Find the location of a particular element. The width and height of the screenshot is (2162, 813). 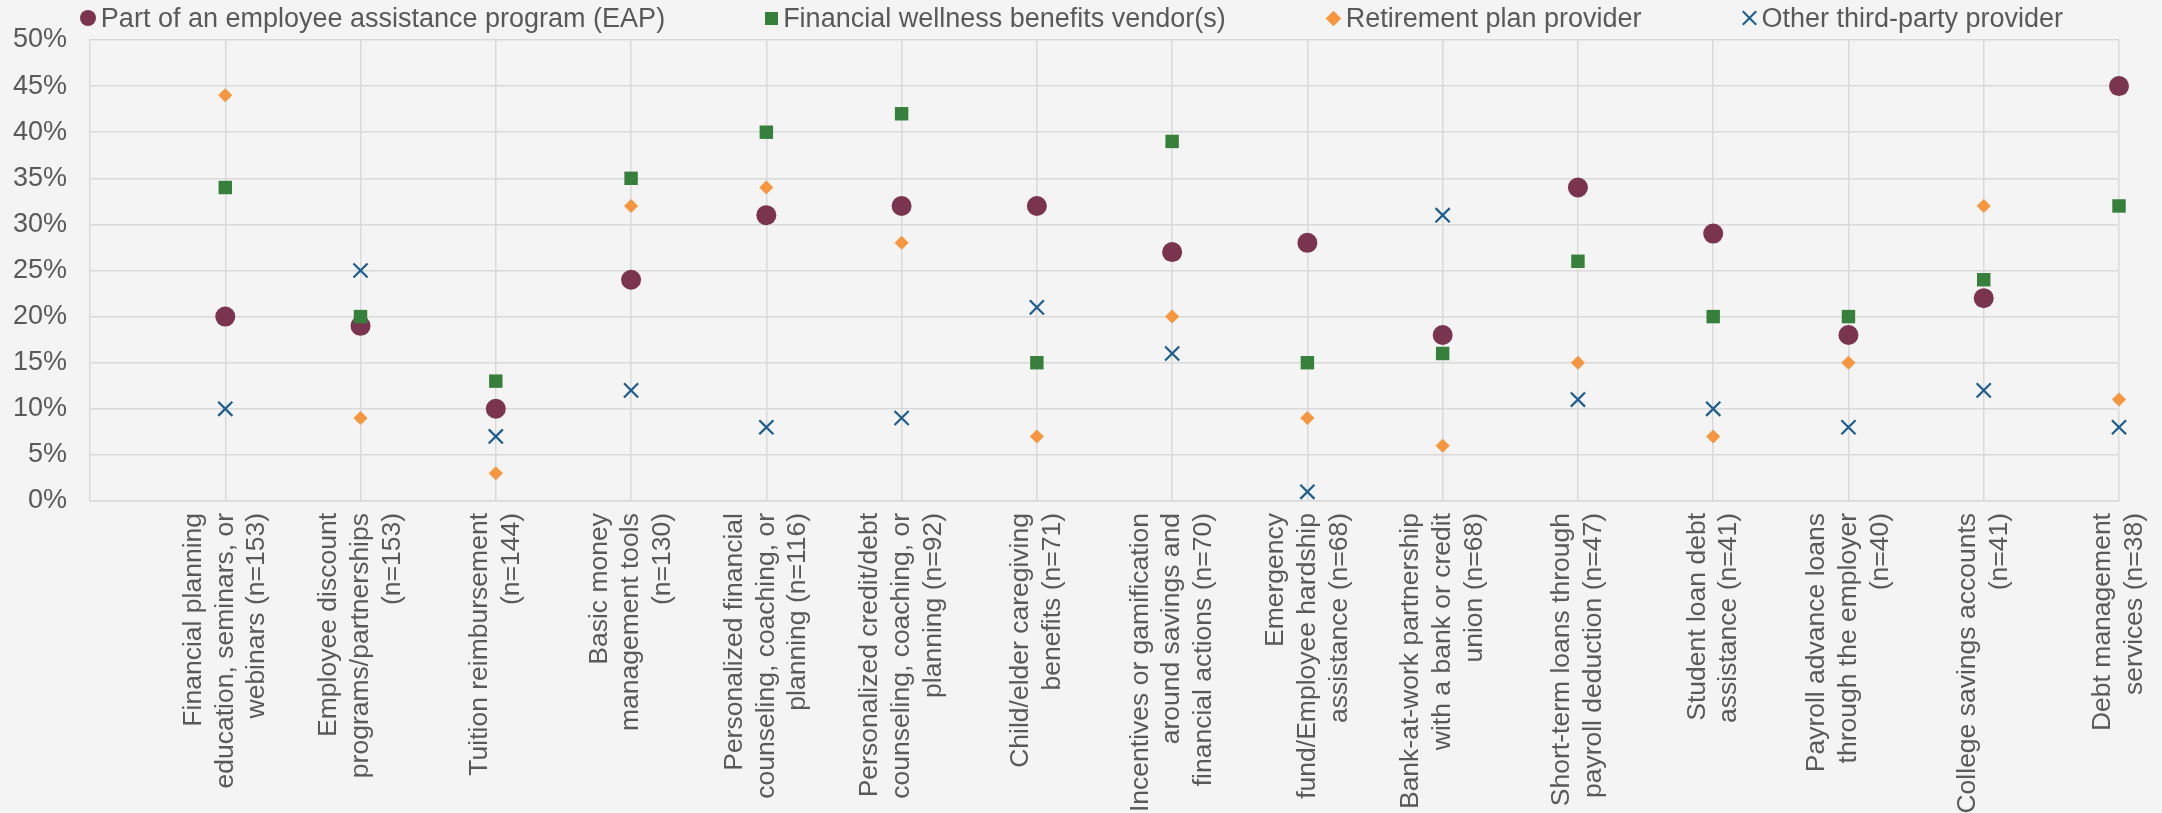

x-tick-label: Short-term loans through payroll deduction (n=47) is located at coordinates (1576, 660).